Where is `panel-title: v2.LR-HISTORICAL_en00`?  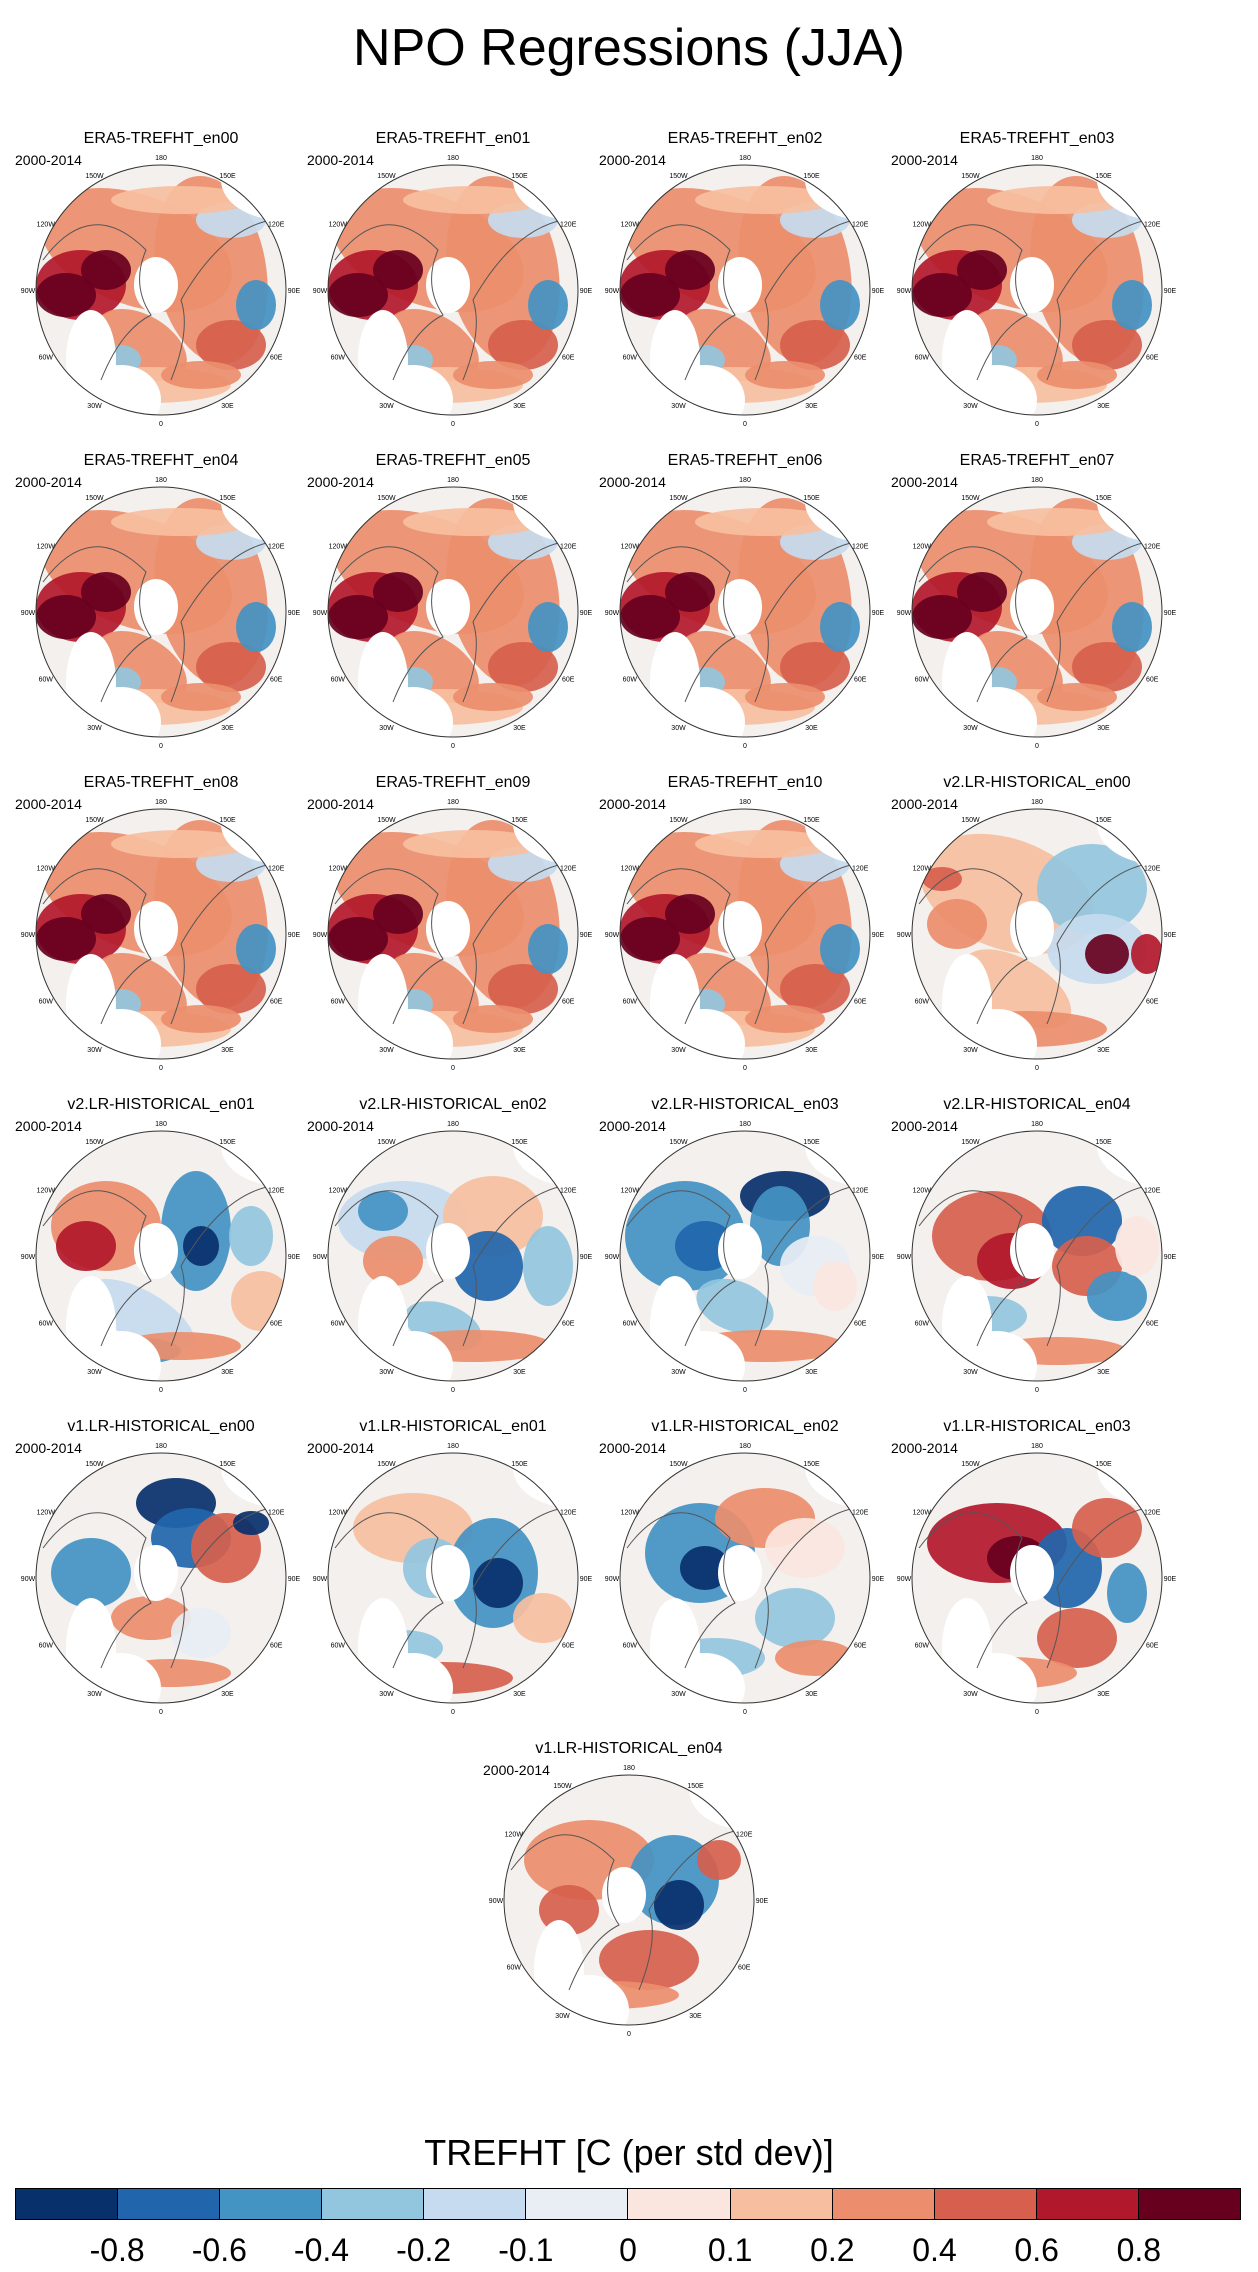
panel-title: v2.LR-HISTORICAL_en00 is located at coordinates (1037, 782).